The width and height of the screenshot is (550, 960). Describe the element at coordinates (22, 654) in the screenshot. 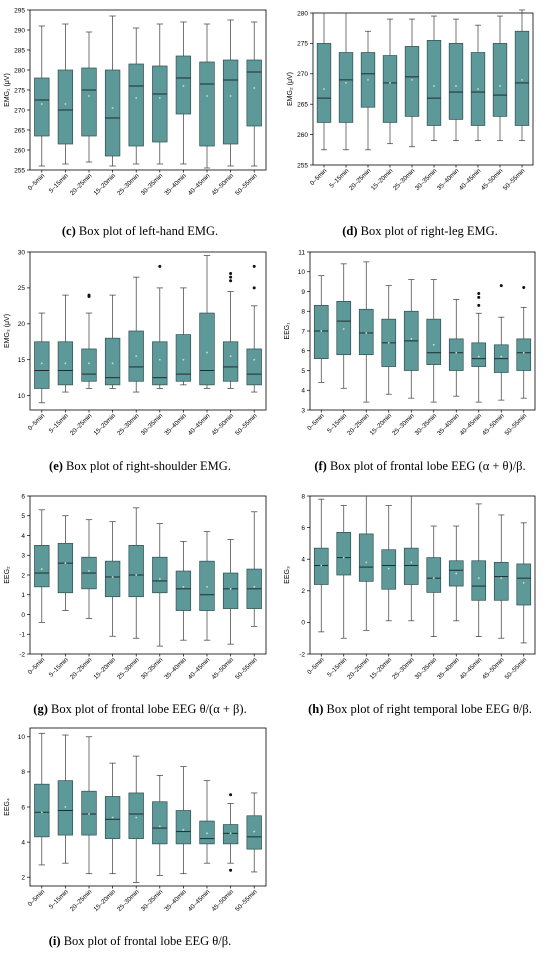

I see `y-tick-label: -2` at that location.